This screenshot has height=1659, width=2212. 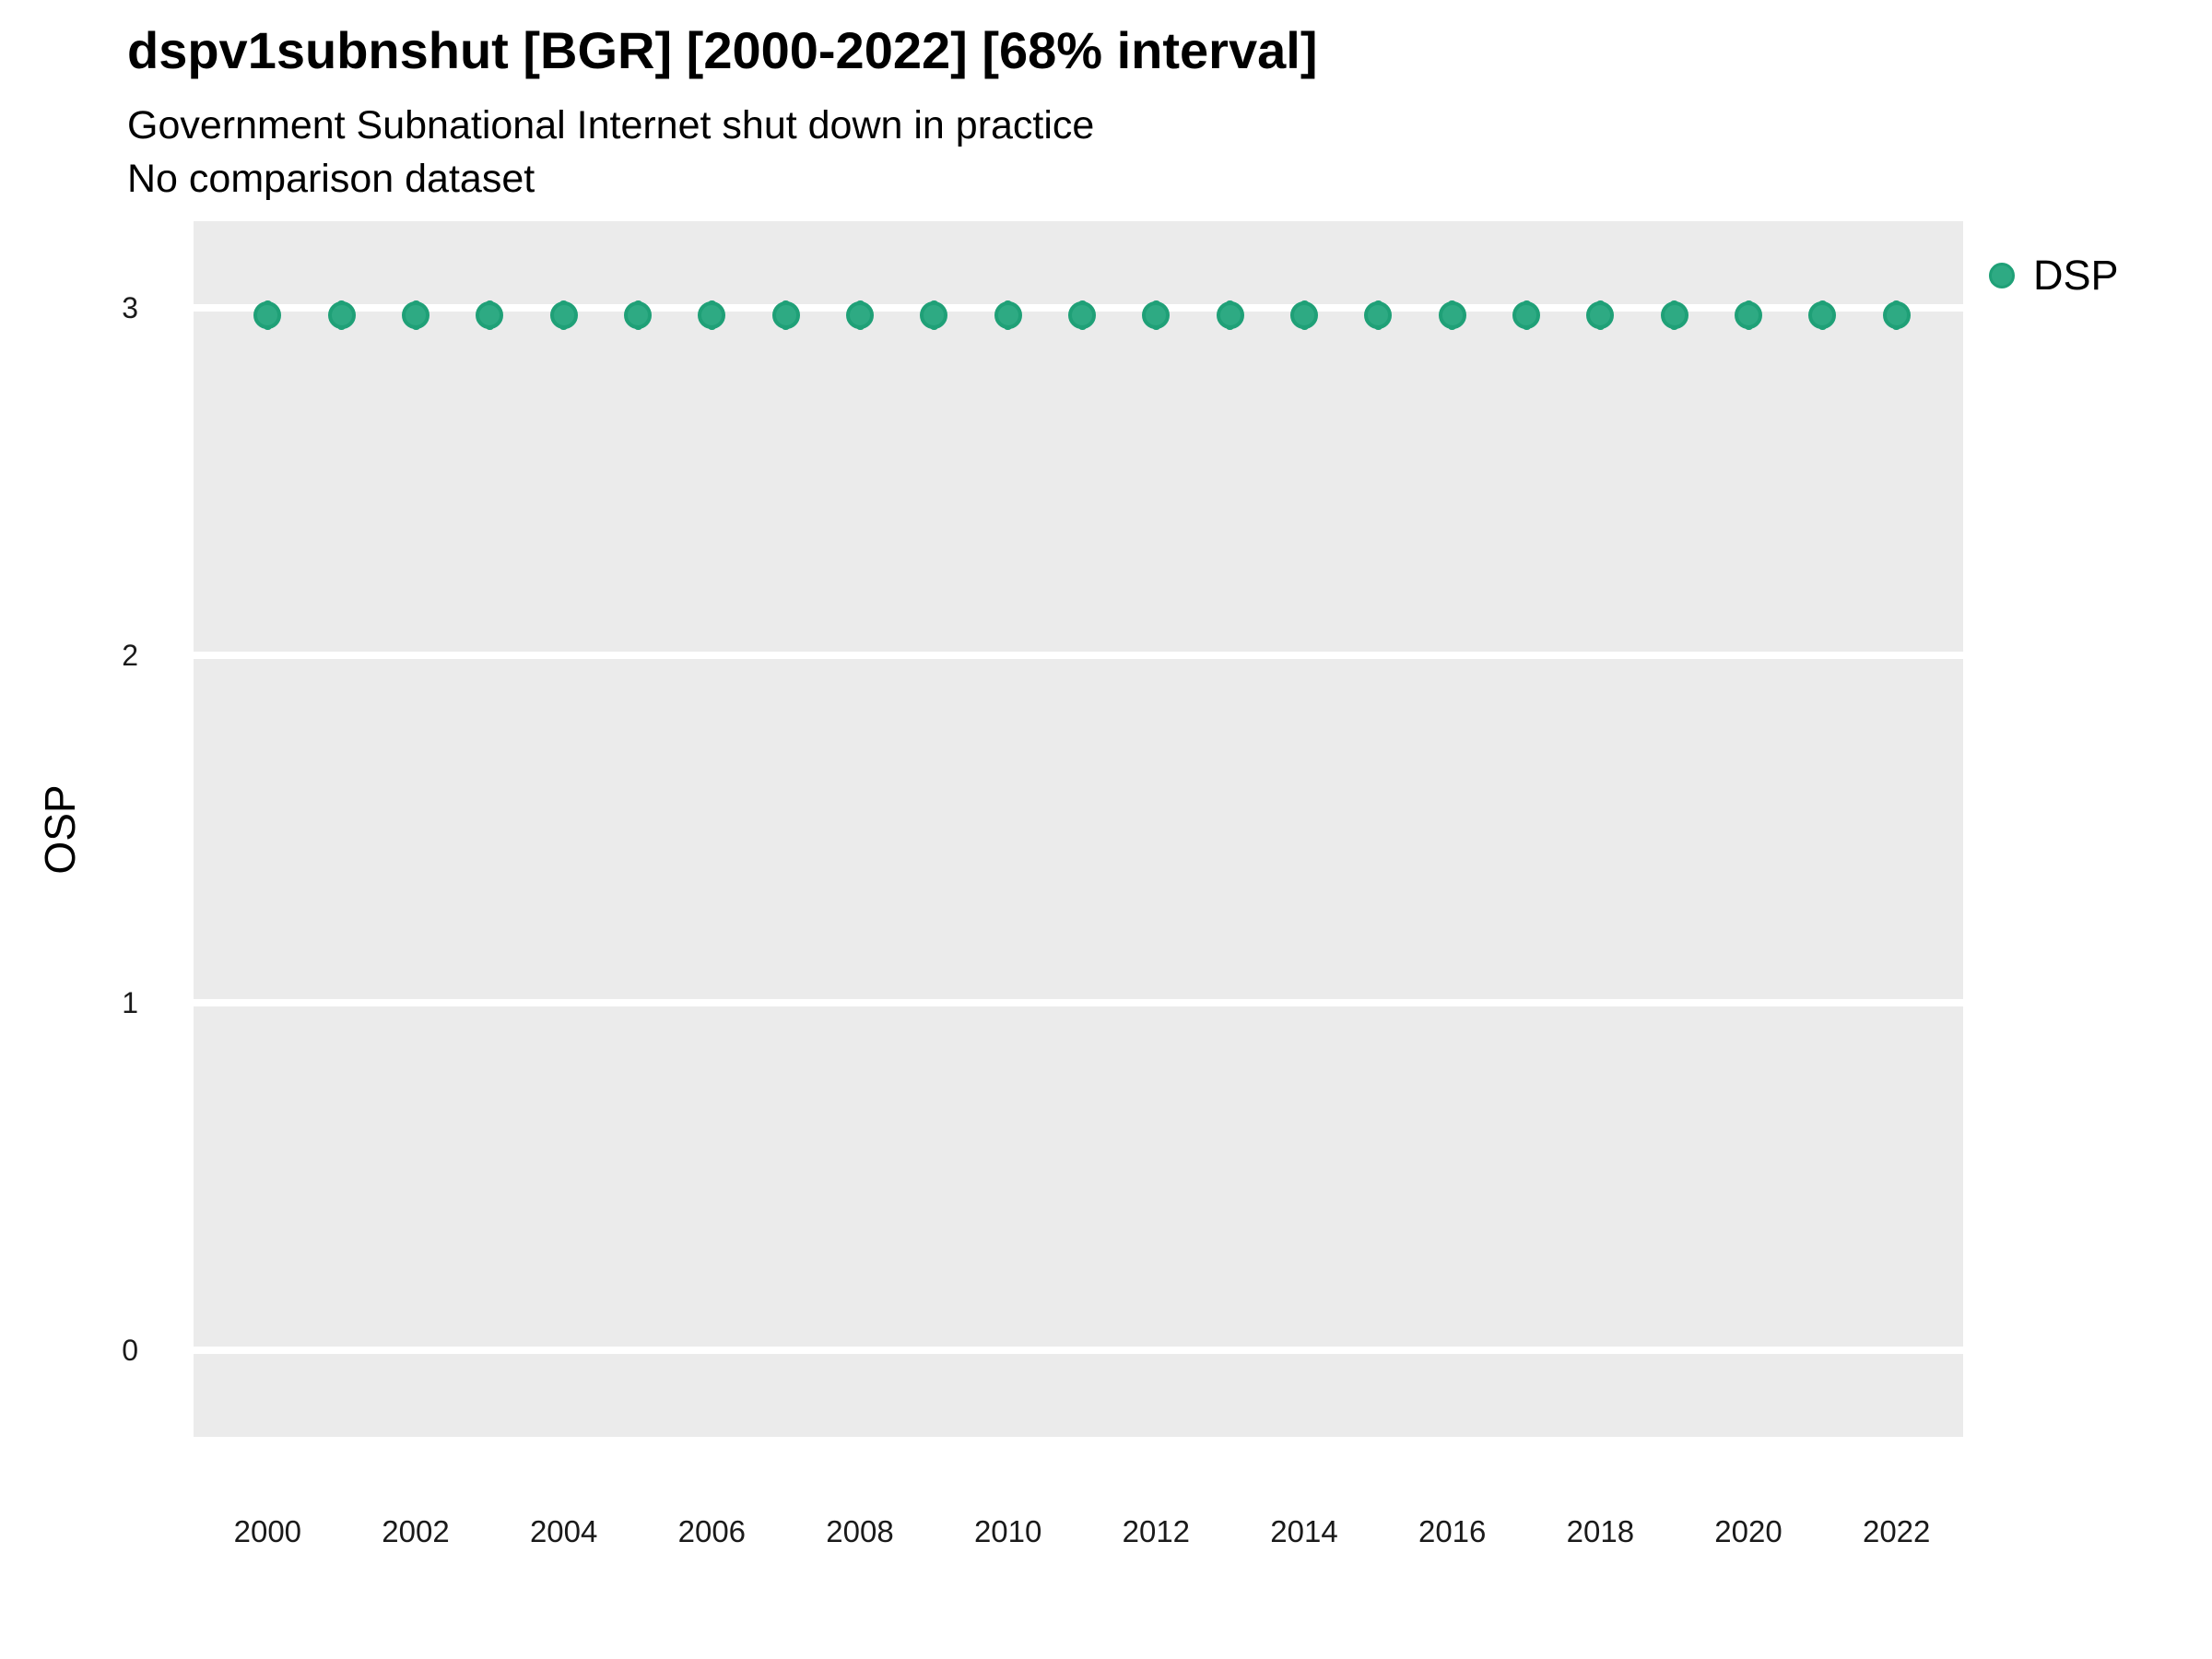 What do you see at coordinates (1896, 1531) in the screenshot?
I see `x-tick-label: 2022` at bounding box center [1896, 1531].